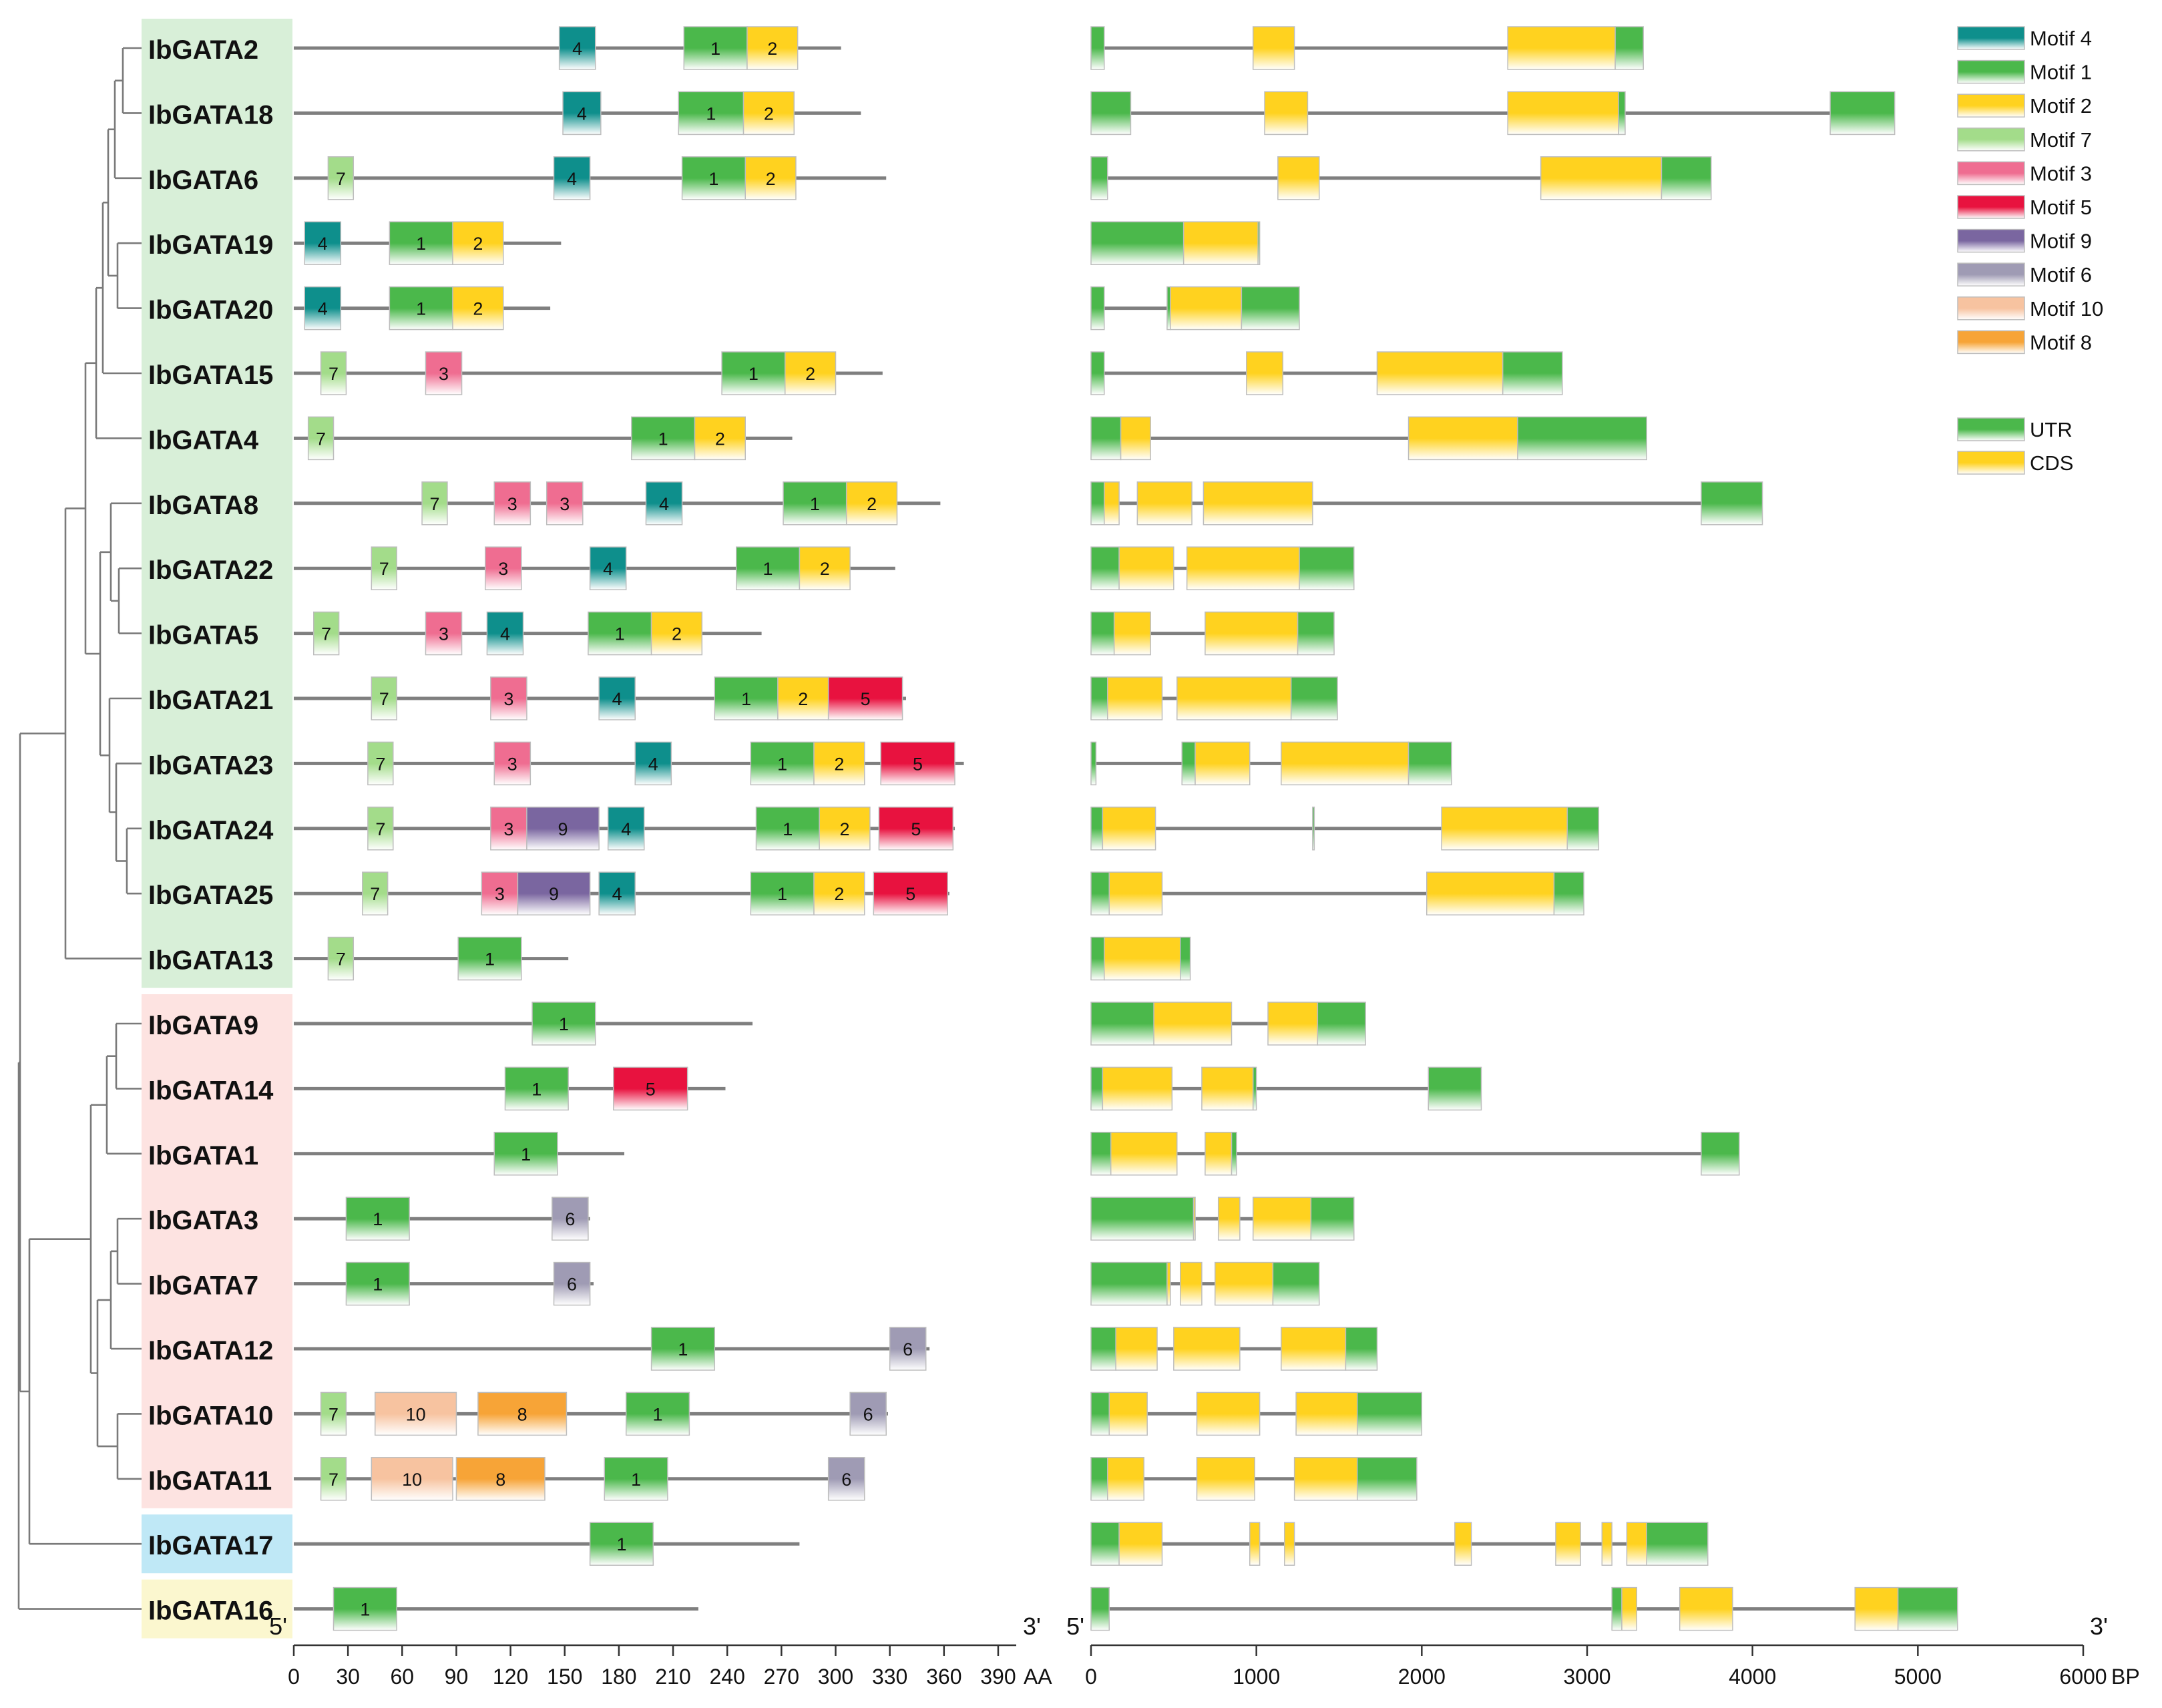 The image size is (2162, 1708). What do you see at coordinates (1075, 1627) in the screenshot?
I see `axis-5-prime: 5'` at bounding box center [1075, 1627].